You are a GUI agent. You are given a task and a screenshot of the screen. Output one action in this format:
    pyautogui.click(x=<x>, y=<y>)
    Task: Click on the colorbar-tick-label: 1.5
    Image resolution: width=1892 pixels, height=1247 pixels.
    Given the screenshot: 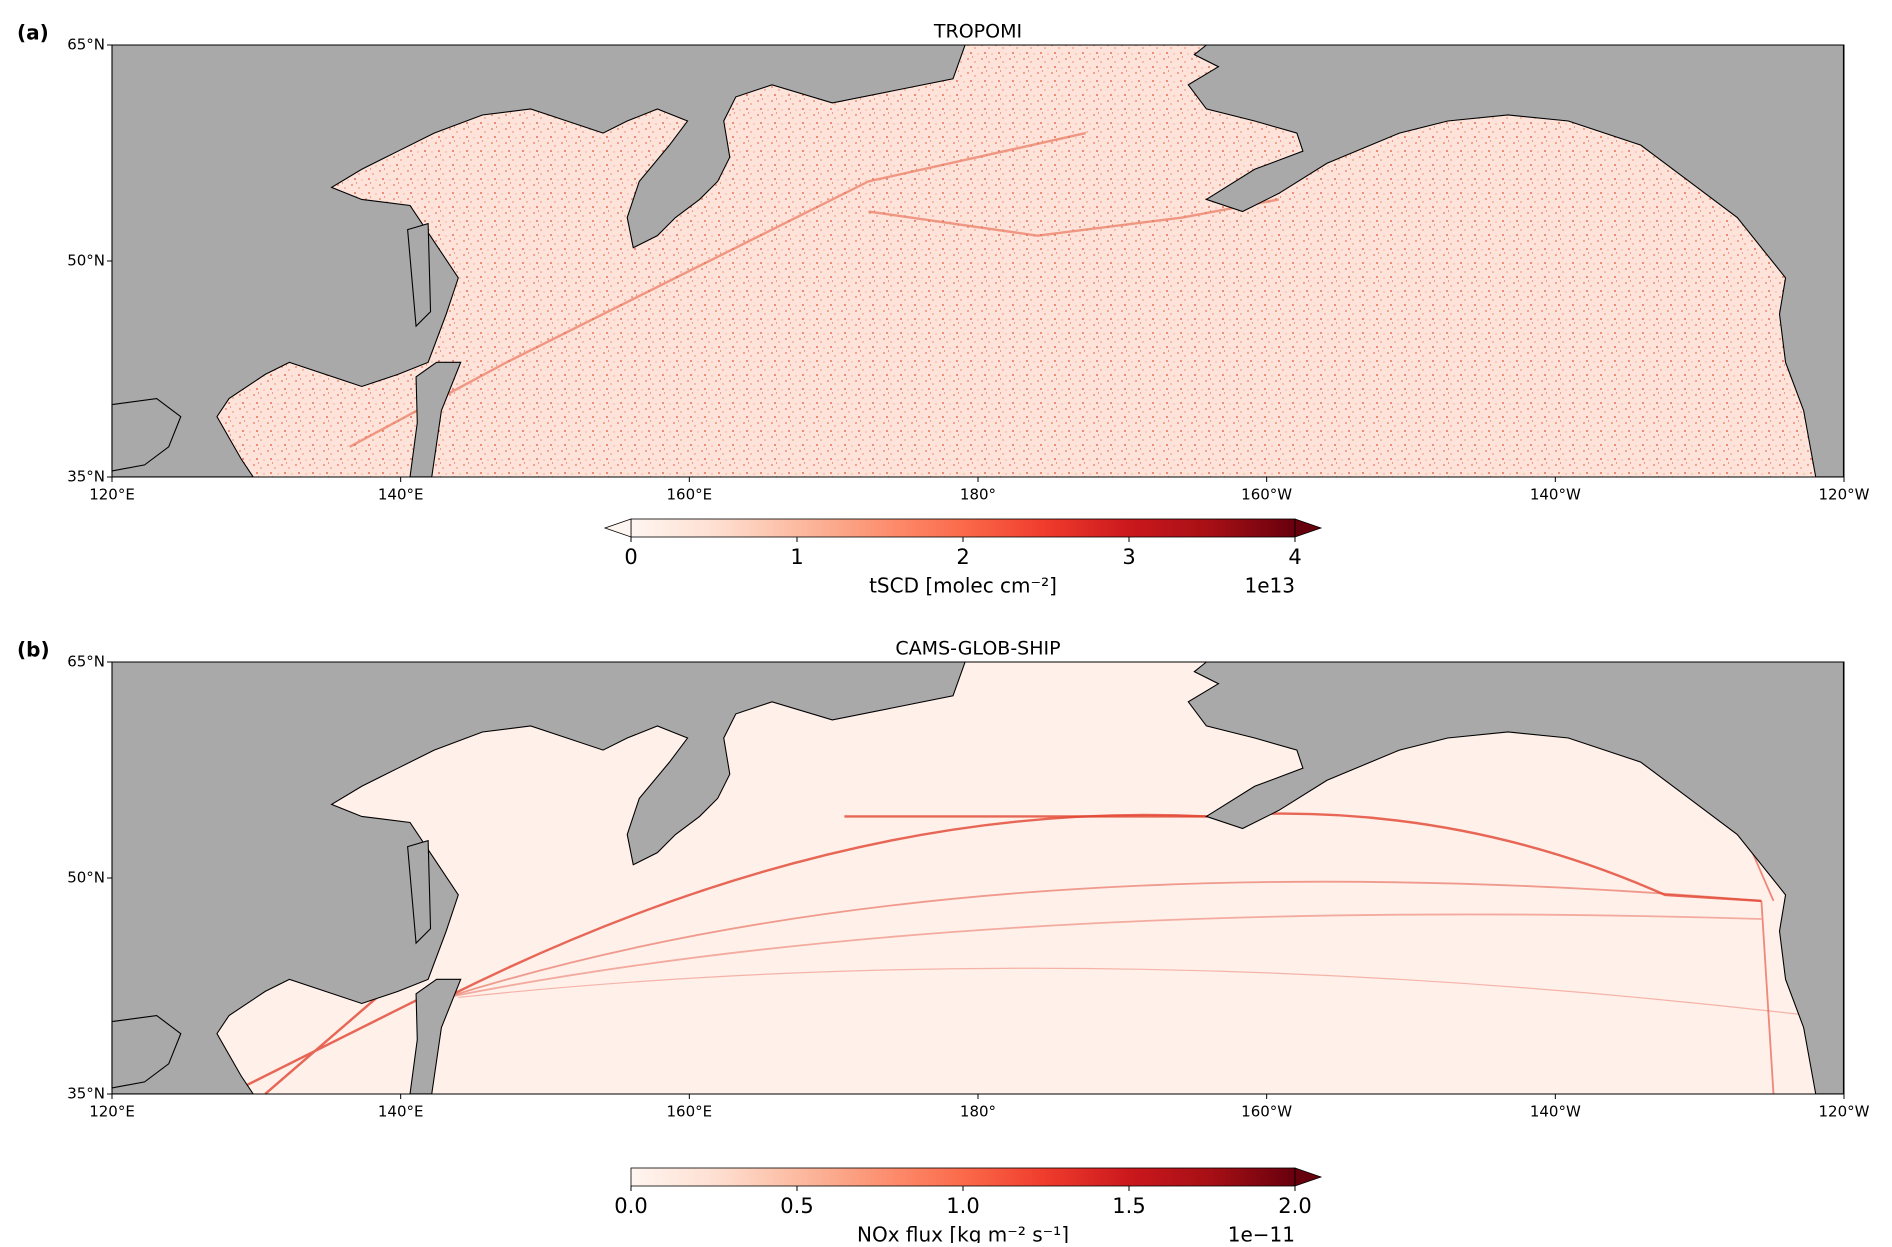 What is the action you would take?
    pyautogui.click(x=1128, y=1206)
    